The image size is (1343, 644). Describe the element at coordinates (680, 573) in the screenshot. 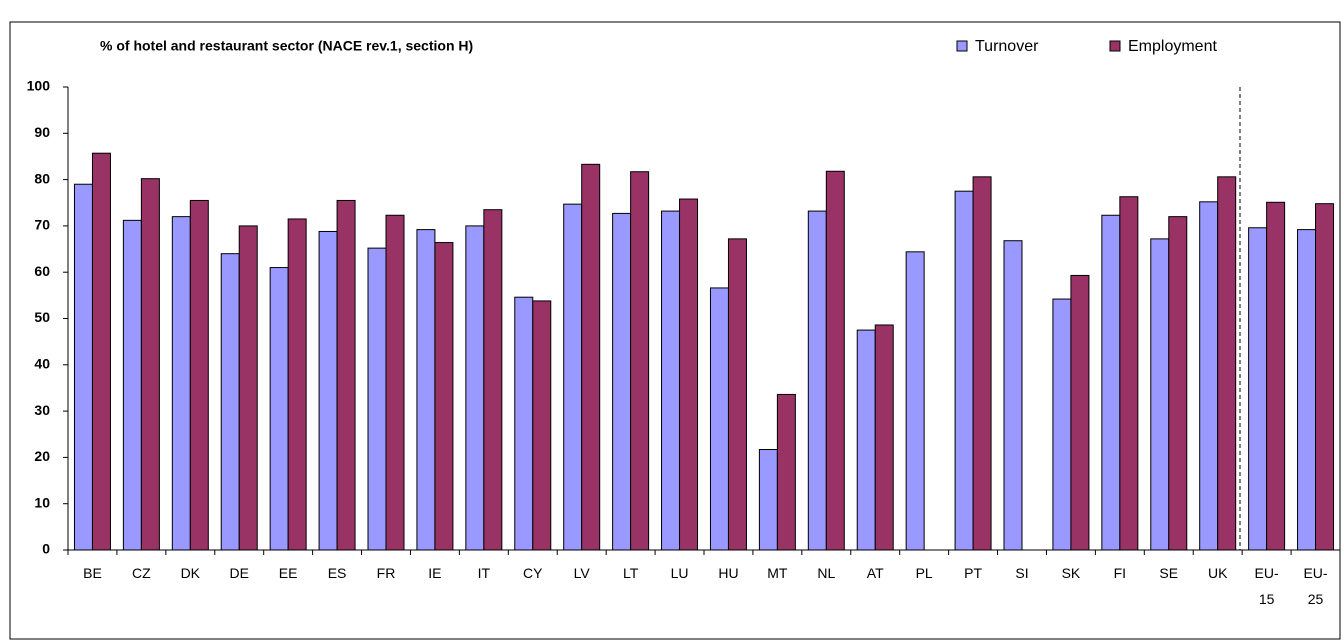

I see `x-label-box: LU` at that location.